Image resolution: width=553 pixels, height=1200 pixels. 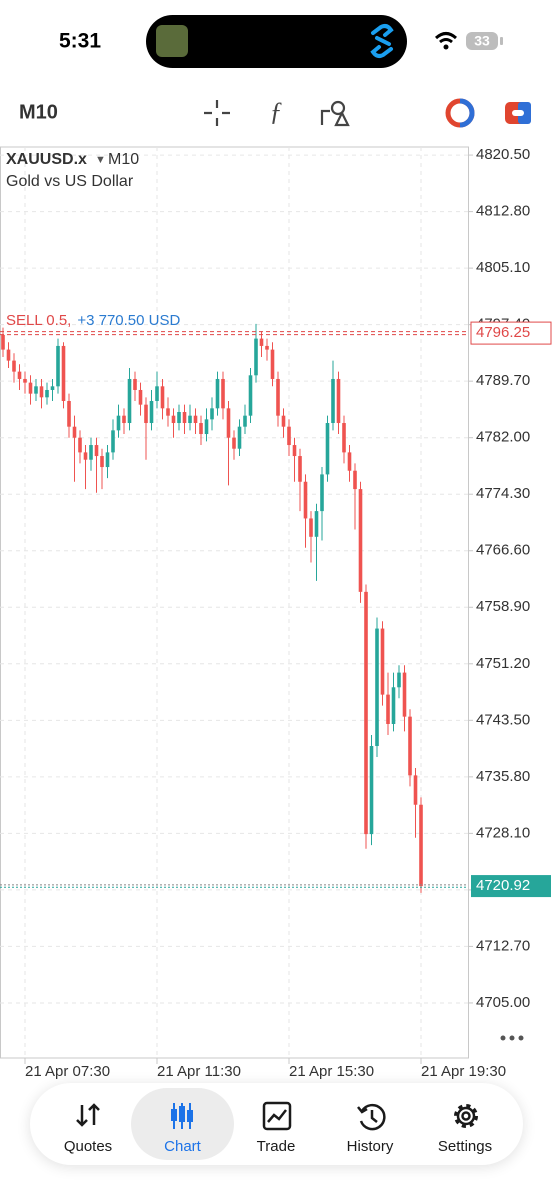 I want to click on chart-timeframe: M10, so click(x=123, y=159).